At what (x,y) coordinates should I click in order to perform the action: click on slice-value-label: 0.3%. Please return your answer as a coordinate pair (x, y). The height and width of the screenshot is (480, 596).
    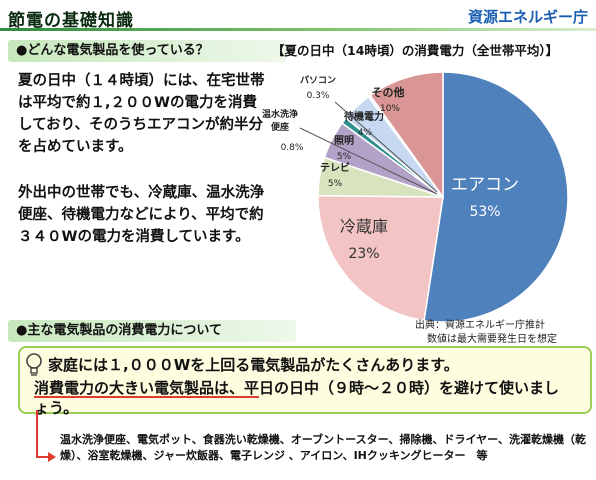
    Looking at the image, I should click on (318, 96).